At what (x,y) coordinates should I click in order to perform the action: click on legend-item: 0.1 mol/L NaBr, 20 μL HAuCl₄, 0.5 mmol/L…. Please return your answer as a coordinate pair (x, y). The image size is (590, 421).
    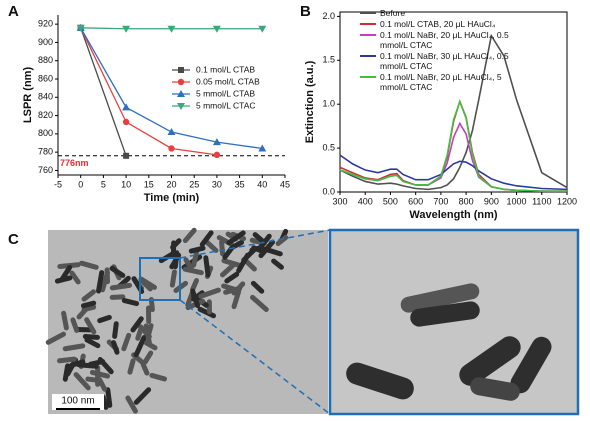
    Looking at the image, I should click on (435, 40).